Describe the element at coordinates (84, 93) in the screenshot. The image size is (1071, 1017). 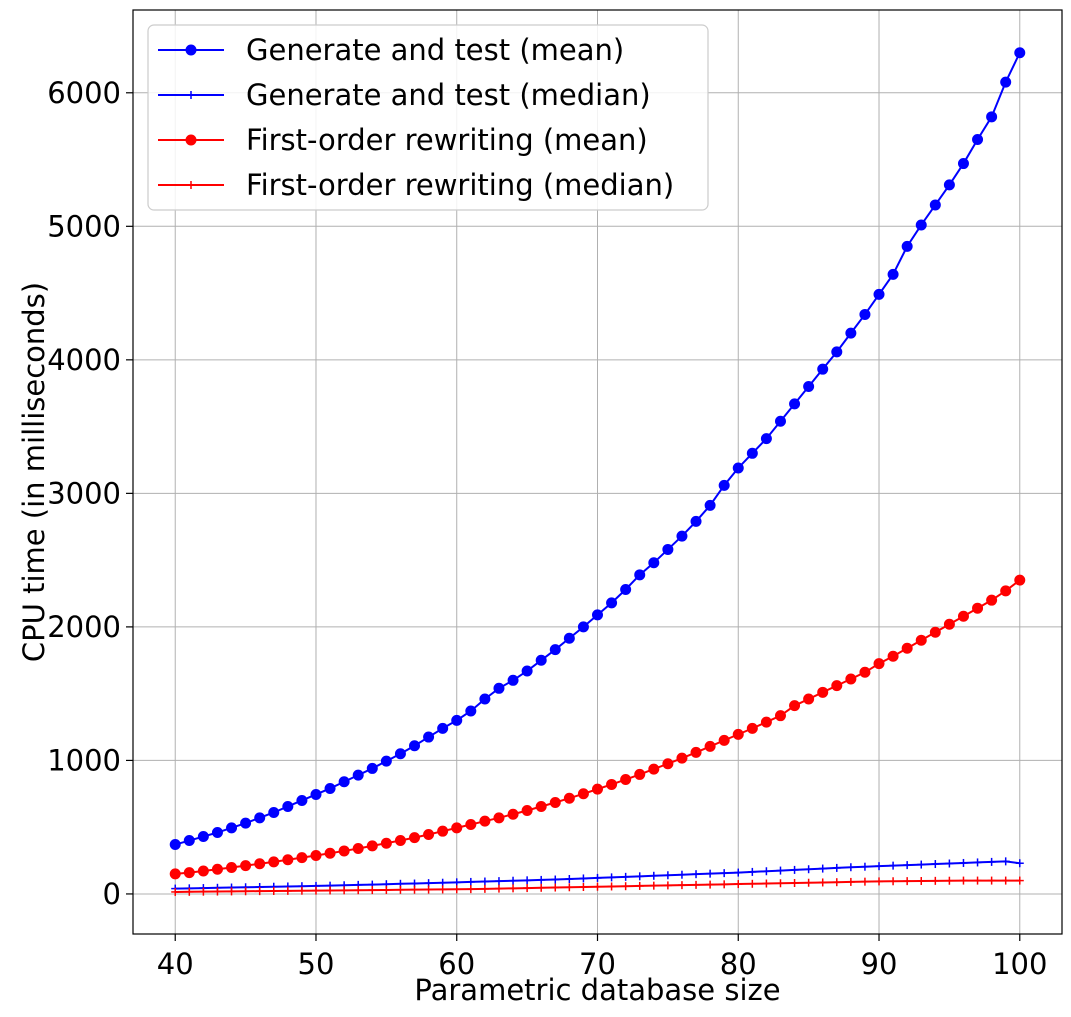
I see `y-tick-label: 6000` at that location.